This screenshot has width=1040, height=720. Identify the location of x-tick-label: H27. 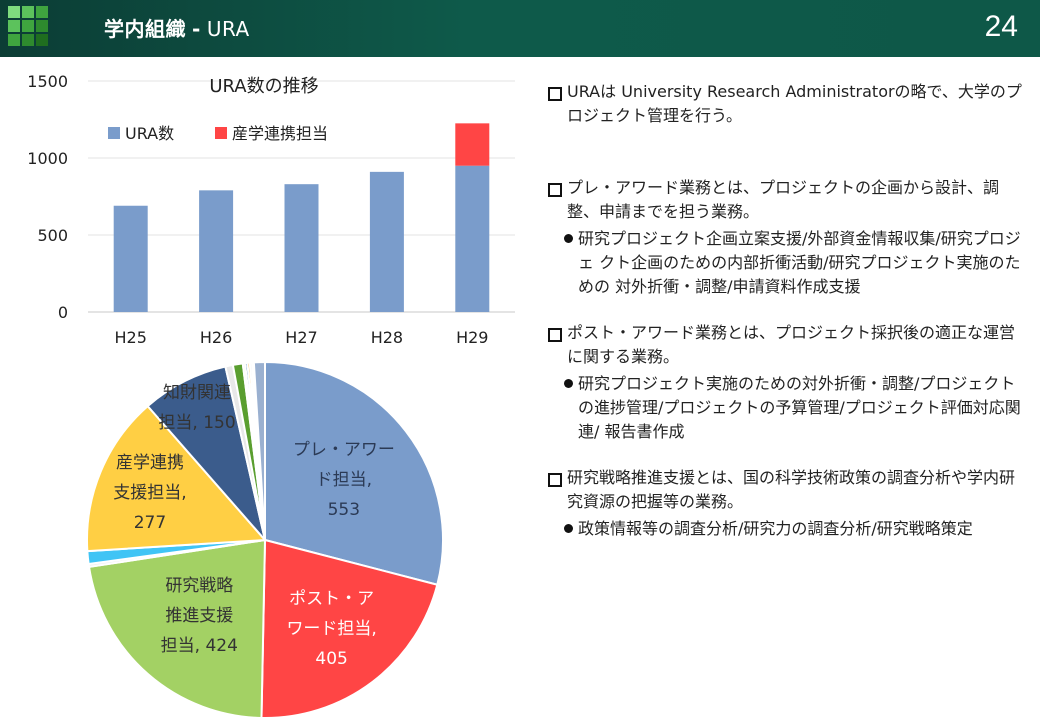
(301, 337).